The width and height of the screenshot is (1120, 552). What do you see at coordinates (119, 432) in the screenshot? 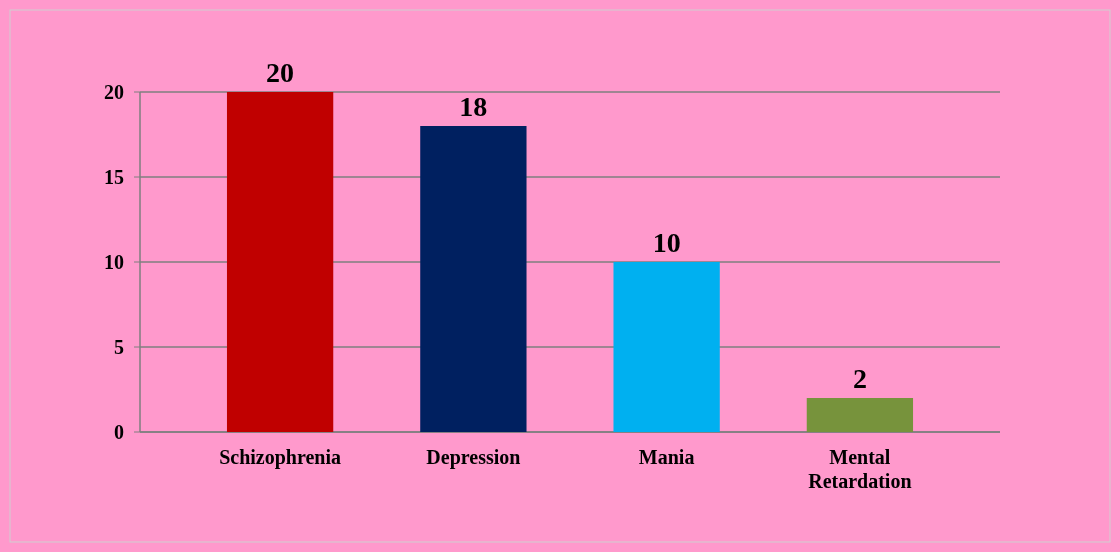
I see `y-tick-label: 0` at bounding box center [119, 432].